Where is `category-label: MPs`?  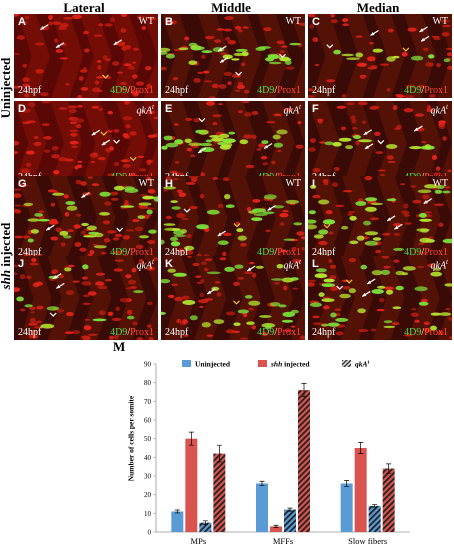 category-label: MPs is located at coordinates (199, 541).